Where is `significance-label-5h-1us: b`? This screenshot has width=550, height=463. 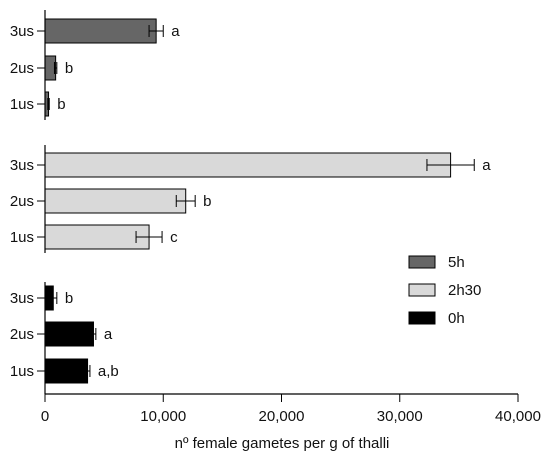 significance-label-5h-1us: b is located at coordinates (61, 104).